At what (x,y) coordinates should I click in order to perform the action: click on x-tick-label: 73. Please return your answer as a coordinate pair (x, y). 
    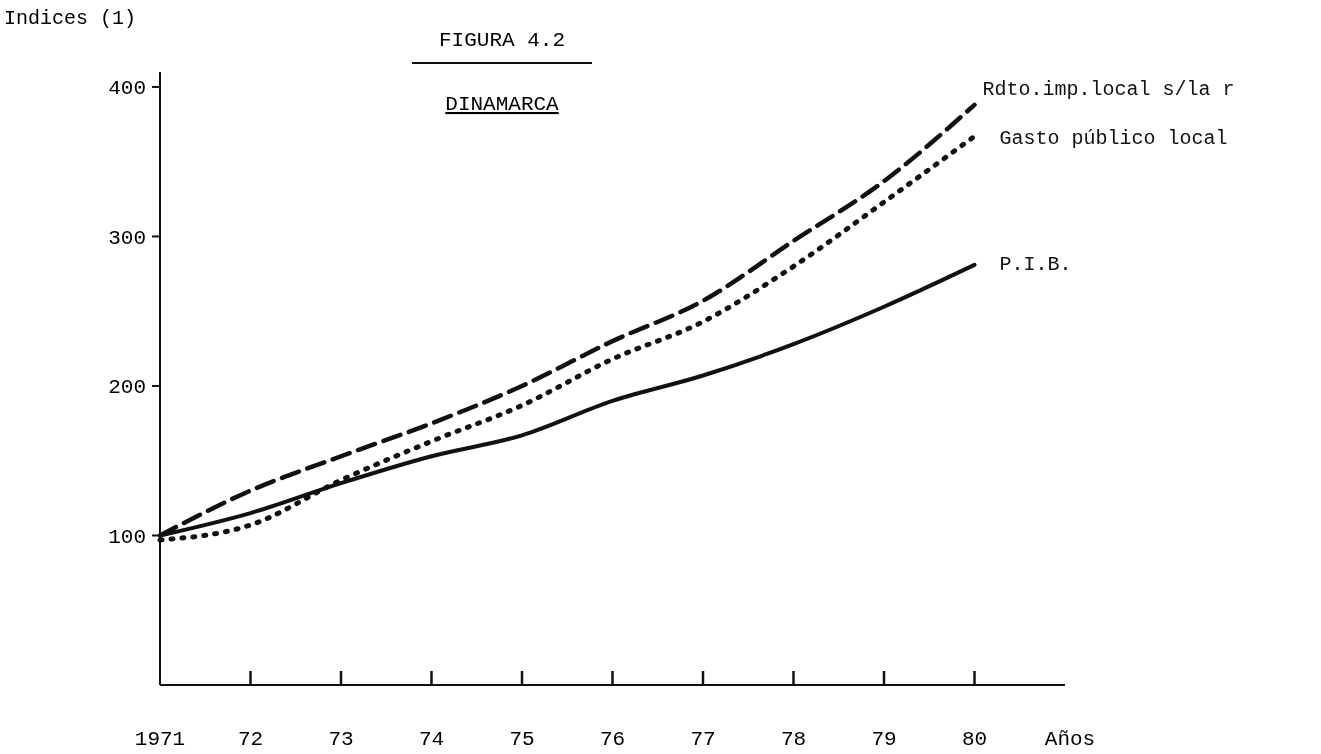
    Looking at the image, I should click on (341, 739).